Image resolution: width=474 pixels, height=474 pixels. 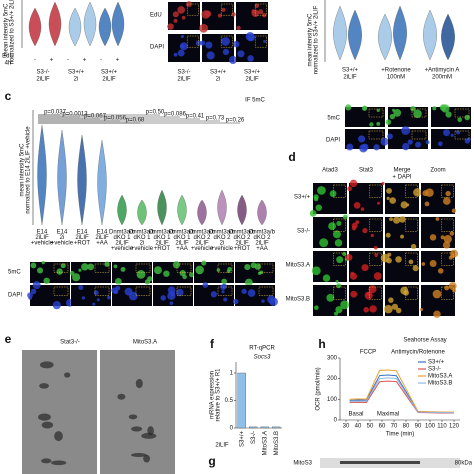 I want to click on column-label: + DAPI, so click(x=402, y=178).